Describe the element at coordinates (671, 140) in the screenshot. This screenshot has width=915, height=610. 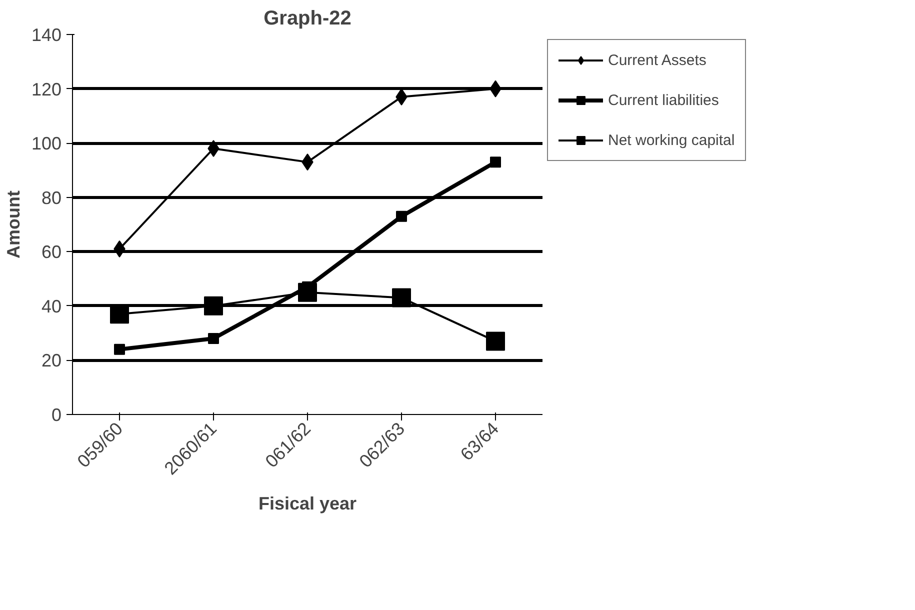
I see `legend-label: Net working capital` at that location.